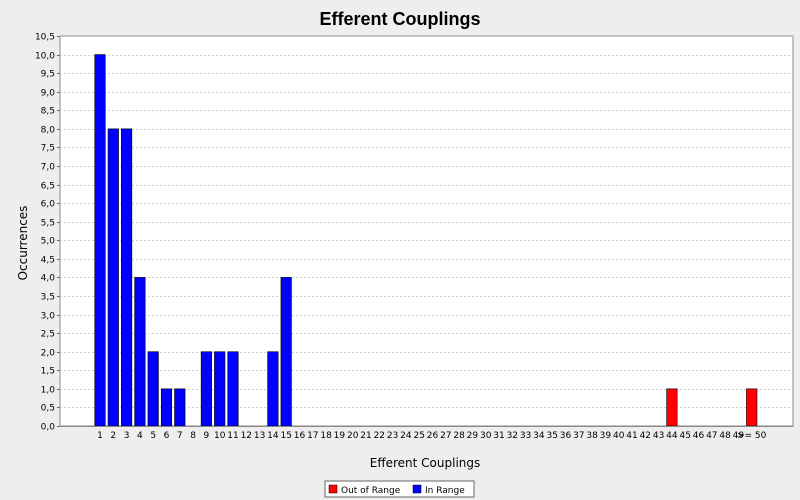 This screenshot has height=500, width=800. Describe the element at coordinates (672, 436) in the screenshot. I see `x-tick-label: 44` at that location.